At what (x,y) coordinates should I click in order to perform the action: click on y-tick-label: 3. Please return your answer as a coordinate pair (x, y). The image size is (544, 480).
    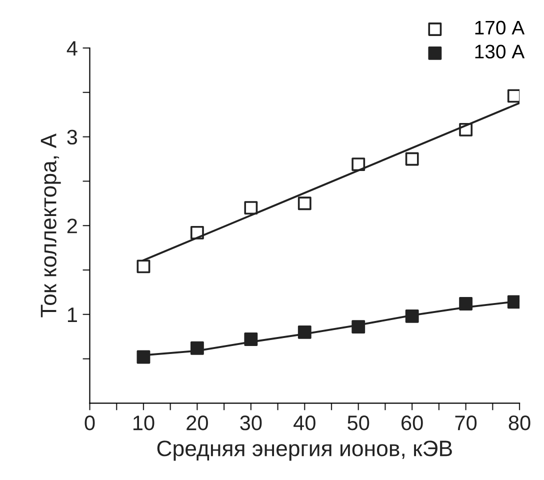
    Looking at the image, I should click on (72, 137).